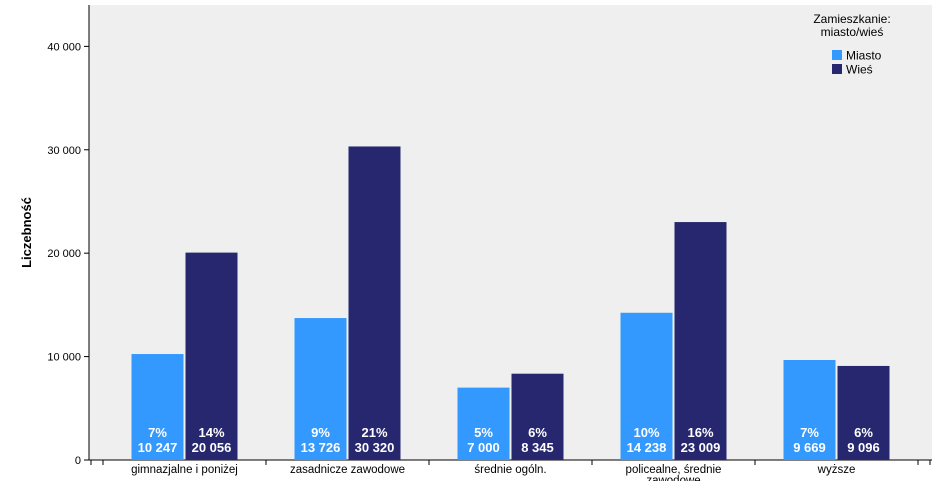  Describe the element at coordinates (64, 254) in the screenshot. I see `y-tick-label: 20 000` at that location.